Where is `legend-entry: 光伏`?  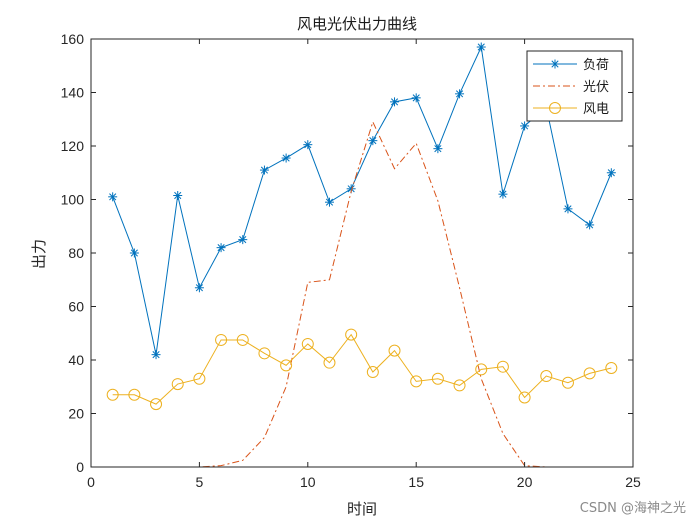 legend-entry: 光伏 is located at coordinates (571, 87).